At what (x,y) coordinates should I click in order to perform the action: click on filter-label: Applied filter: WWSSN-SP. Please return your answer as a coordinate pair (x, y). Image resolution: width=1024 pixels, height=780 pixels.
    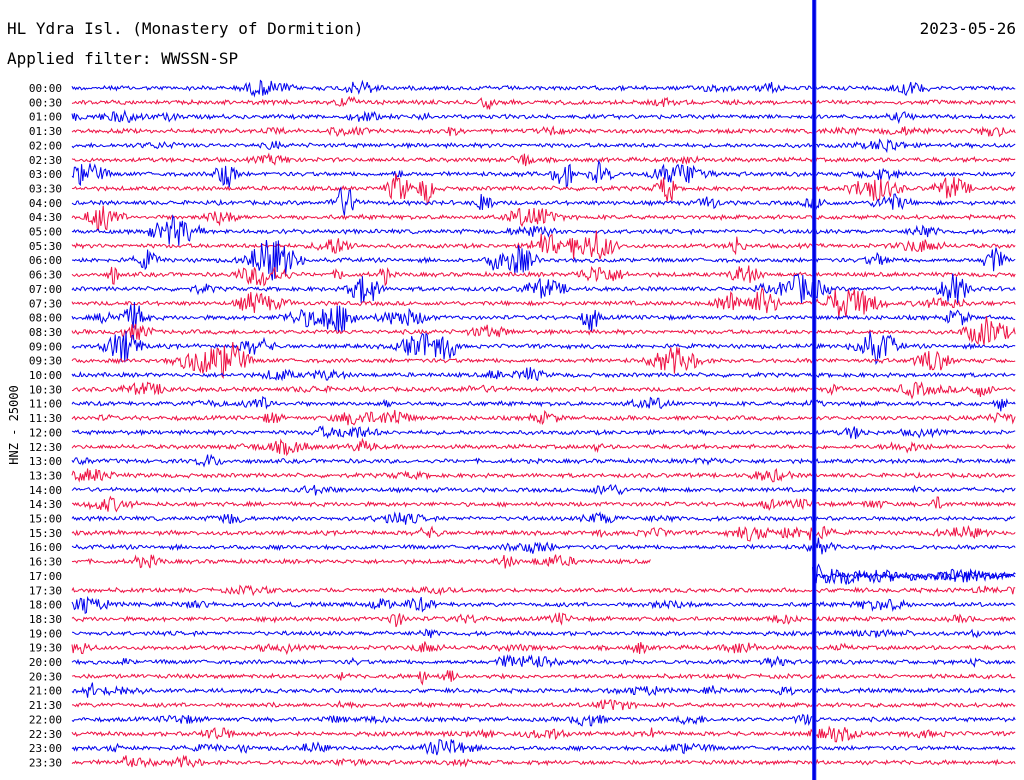
    Looking at the image, I should click on (123, 58).